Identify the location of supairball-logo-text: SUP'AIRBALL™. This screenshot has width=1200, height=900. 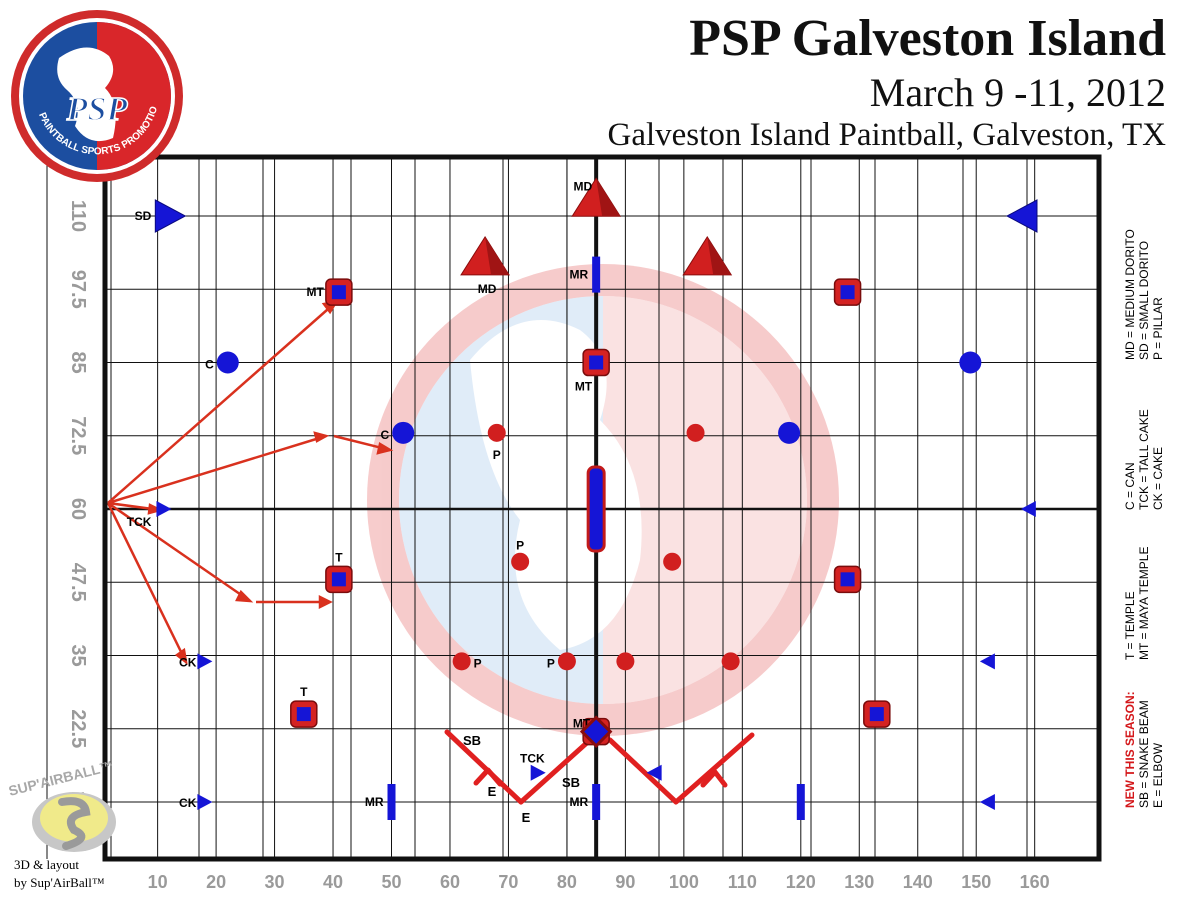
(61, 779).